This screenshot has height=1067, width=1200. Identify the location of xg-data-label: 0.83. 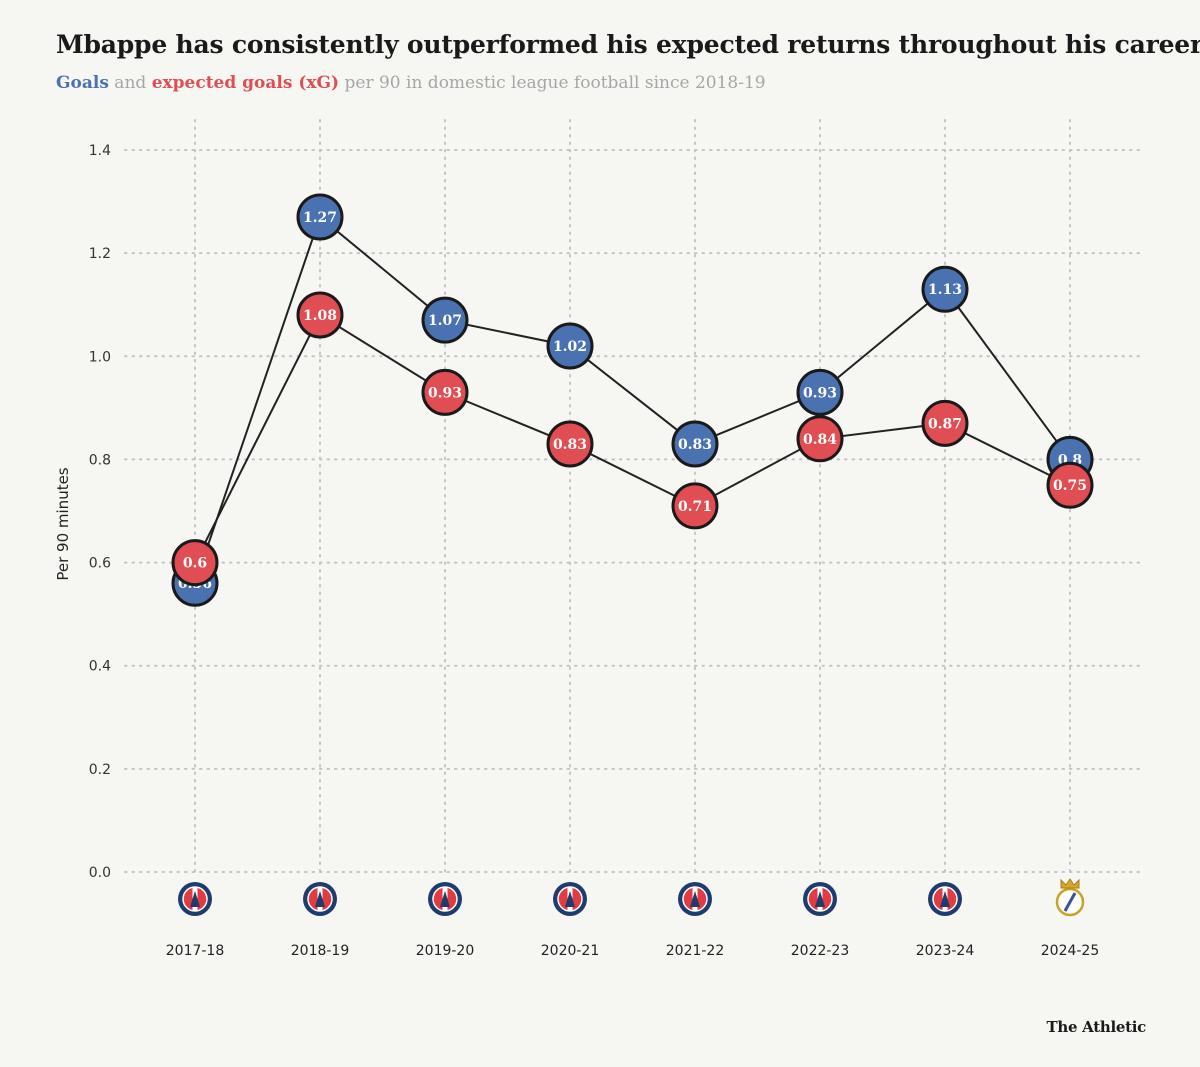
(570, 445).